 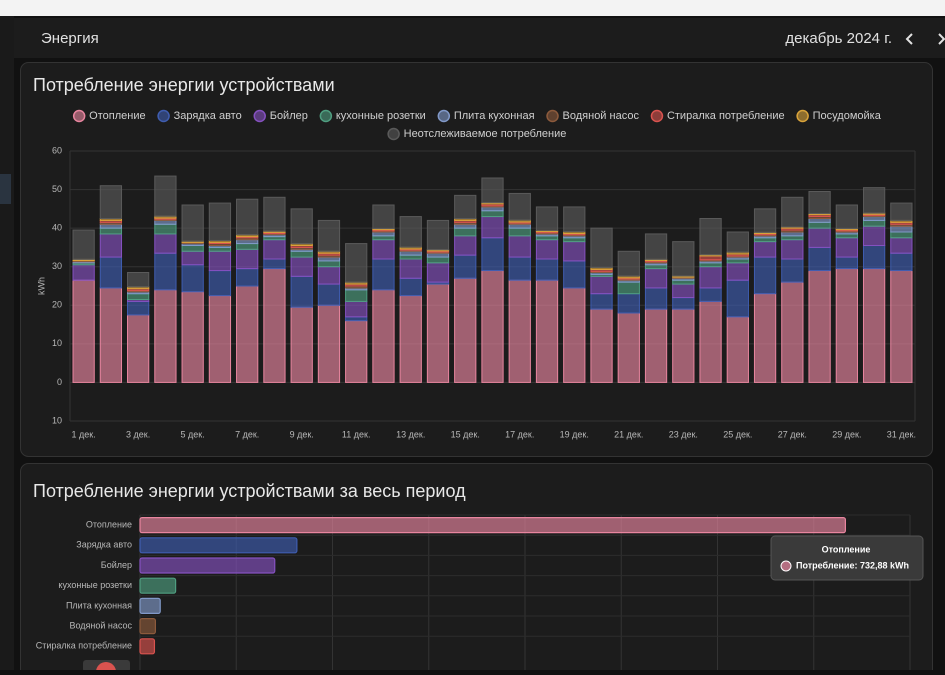 What do you see at coordinates (792, 434) in the screenshot?
I see `x-tick-label: 27 дек.` at bounding box center [792, 434].